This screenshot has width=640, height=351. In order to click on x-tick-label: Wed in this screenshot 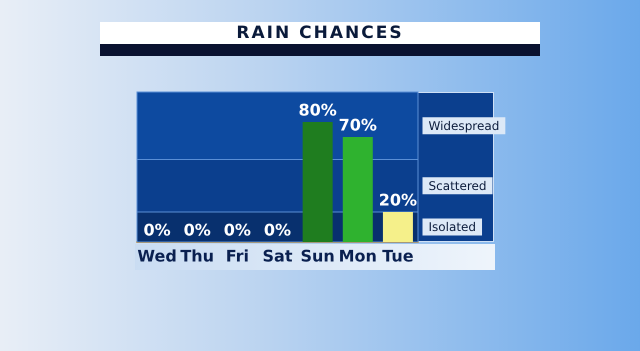, I will do `click(157, 256)`.